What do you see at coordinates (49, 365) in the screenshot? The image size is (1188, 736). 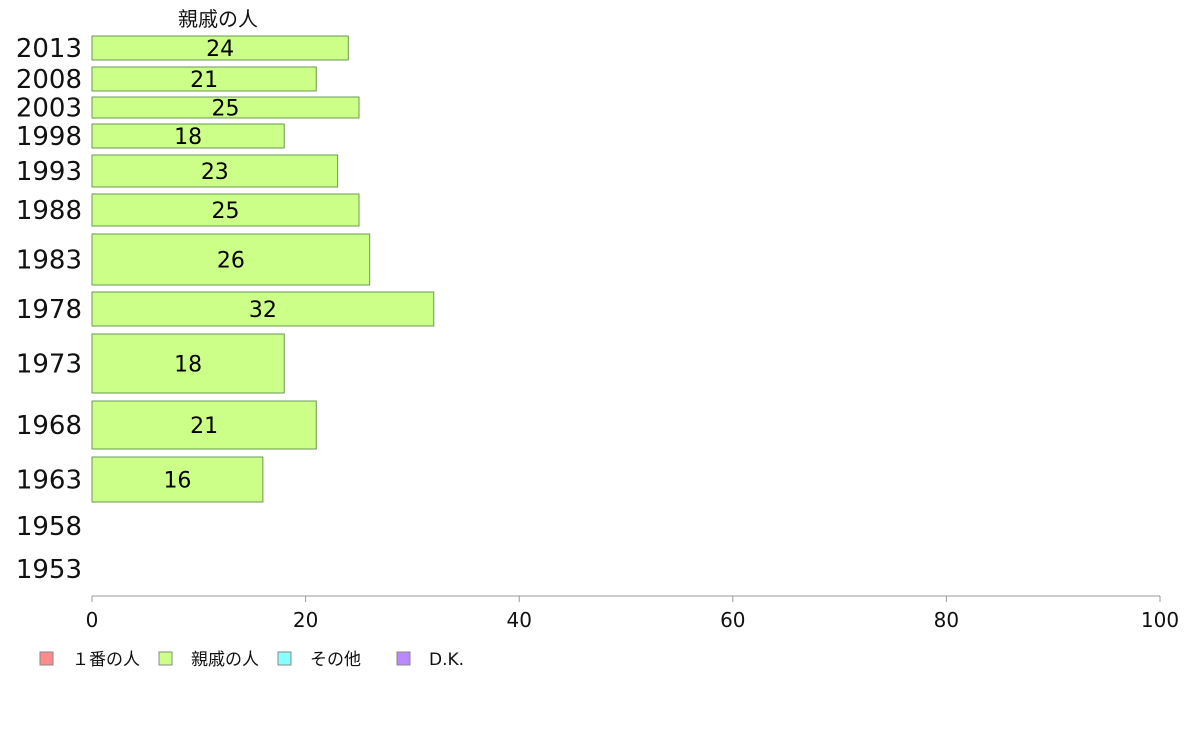 I see `year-label: 1973` at bounding box center [49, 365].